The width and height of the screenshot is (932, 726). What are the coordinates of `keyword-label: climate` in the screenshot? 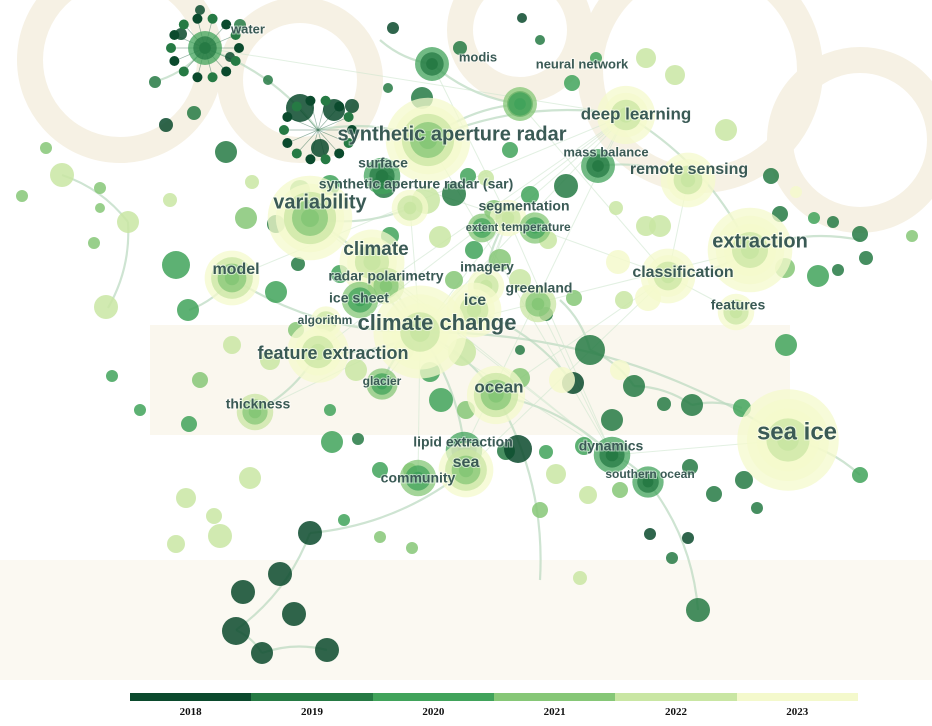 It's located at (375, 249).